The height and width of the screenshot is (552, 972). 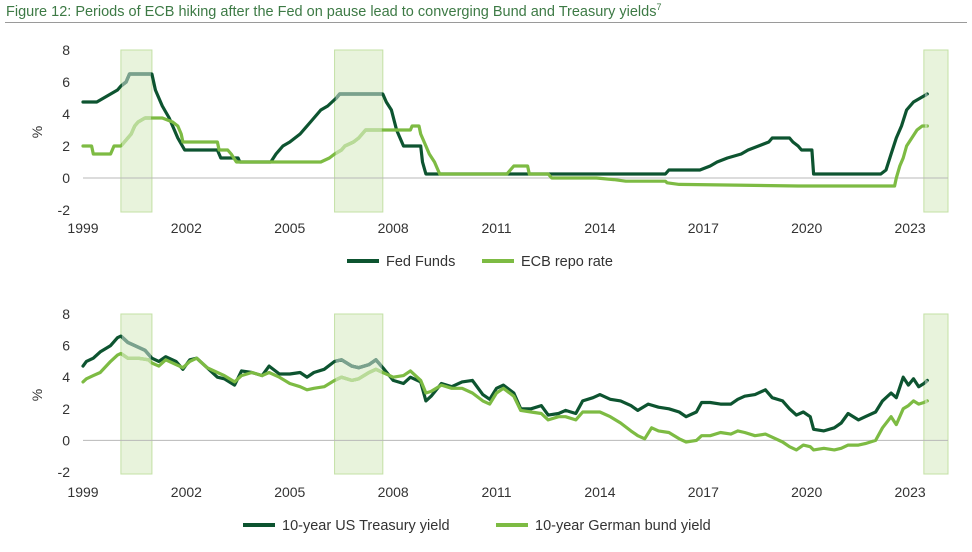 What do you see at coordinates (486, 22) in the screenshot?
I see `title-rule` at bounding box center [486, 22].